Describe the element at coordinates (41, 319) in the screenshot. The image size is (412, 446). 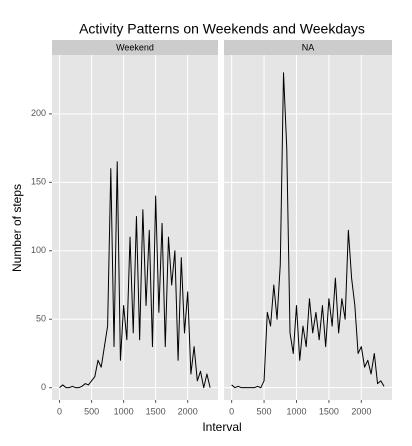
I see `y-tick-label: 50` at that location.